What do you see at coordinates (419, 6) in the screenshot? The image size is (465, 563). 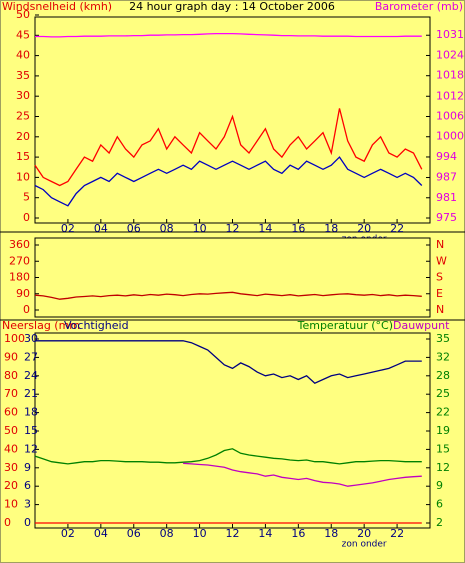 I see `y2-axis-label: Barometer (mb)` at bounding box center [419, 6].